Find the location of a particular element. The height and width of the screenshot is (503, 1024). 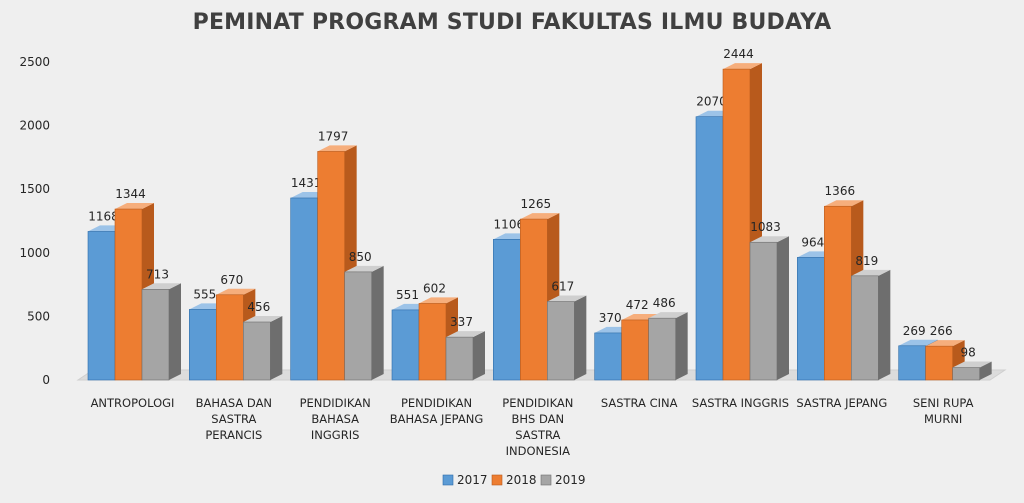

data-label: 2444 is located at coordinates (738, 54).